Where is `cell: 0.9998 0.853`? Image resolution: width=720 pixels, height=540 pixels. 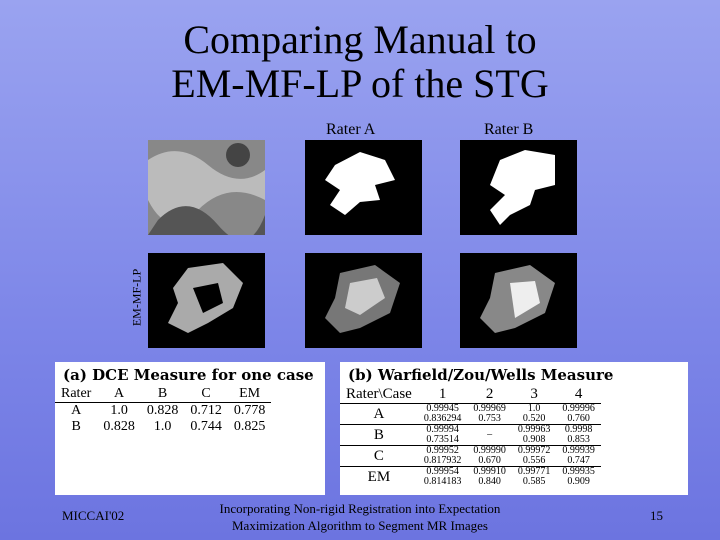 cell: 0.9998 0.853 is located at coordinates (578, 435).